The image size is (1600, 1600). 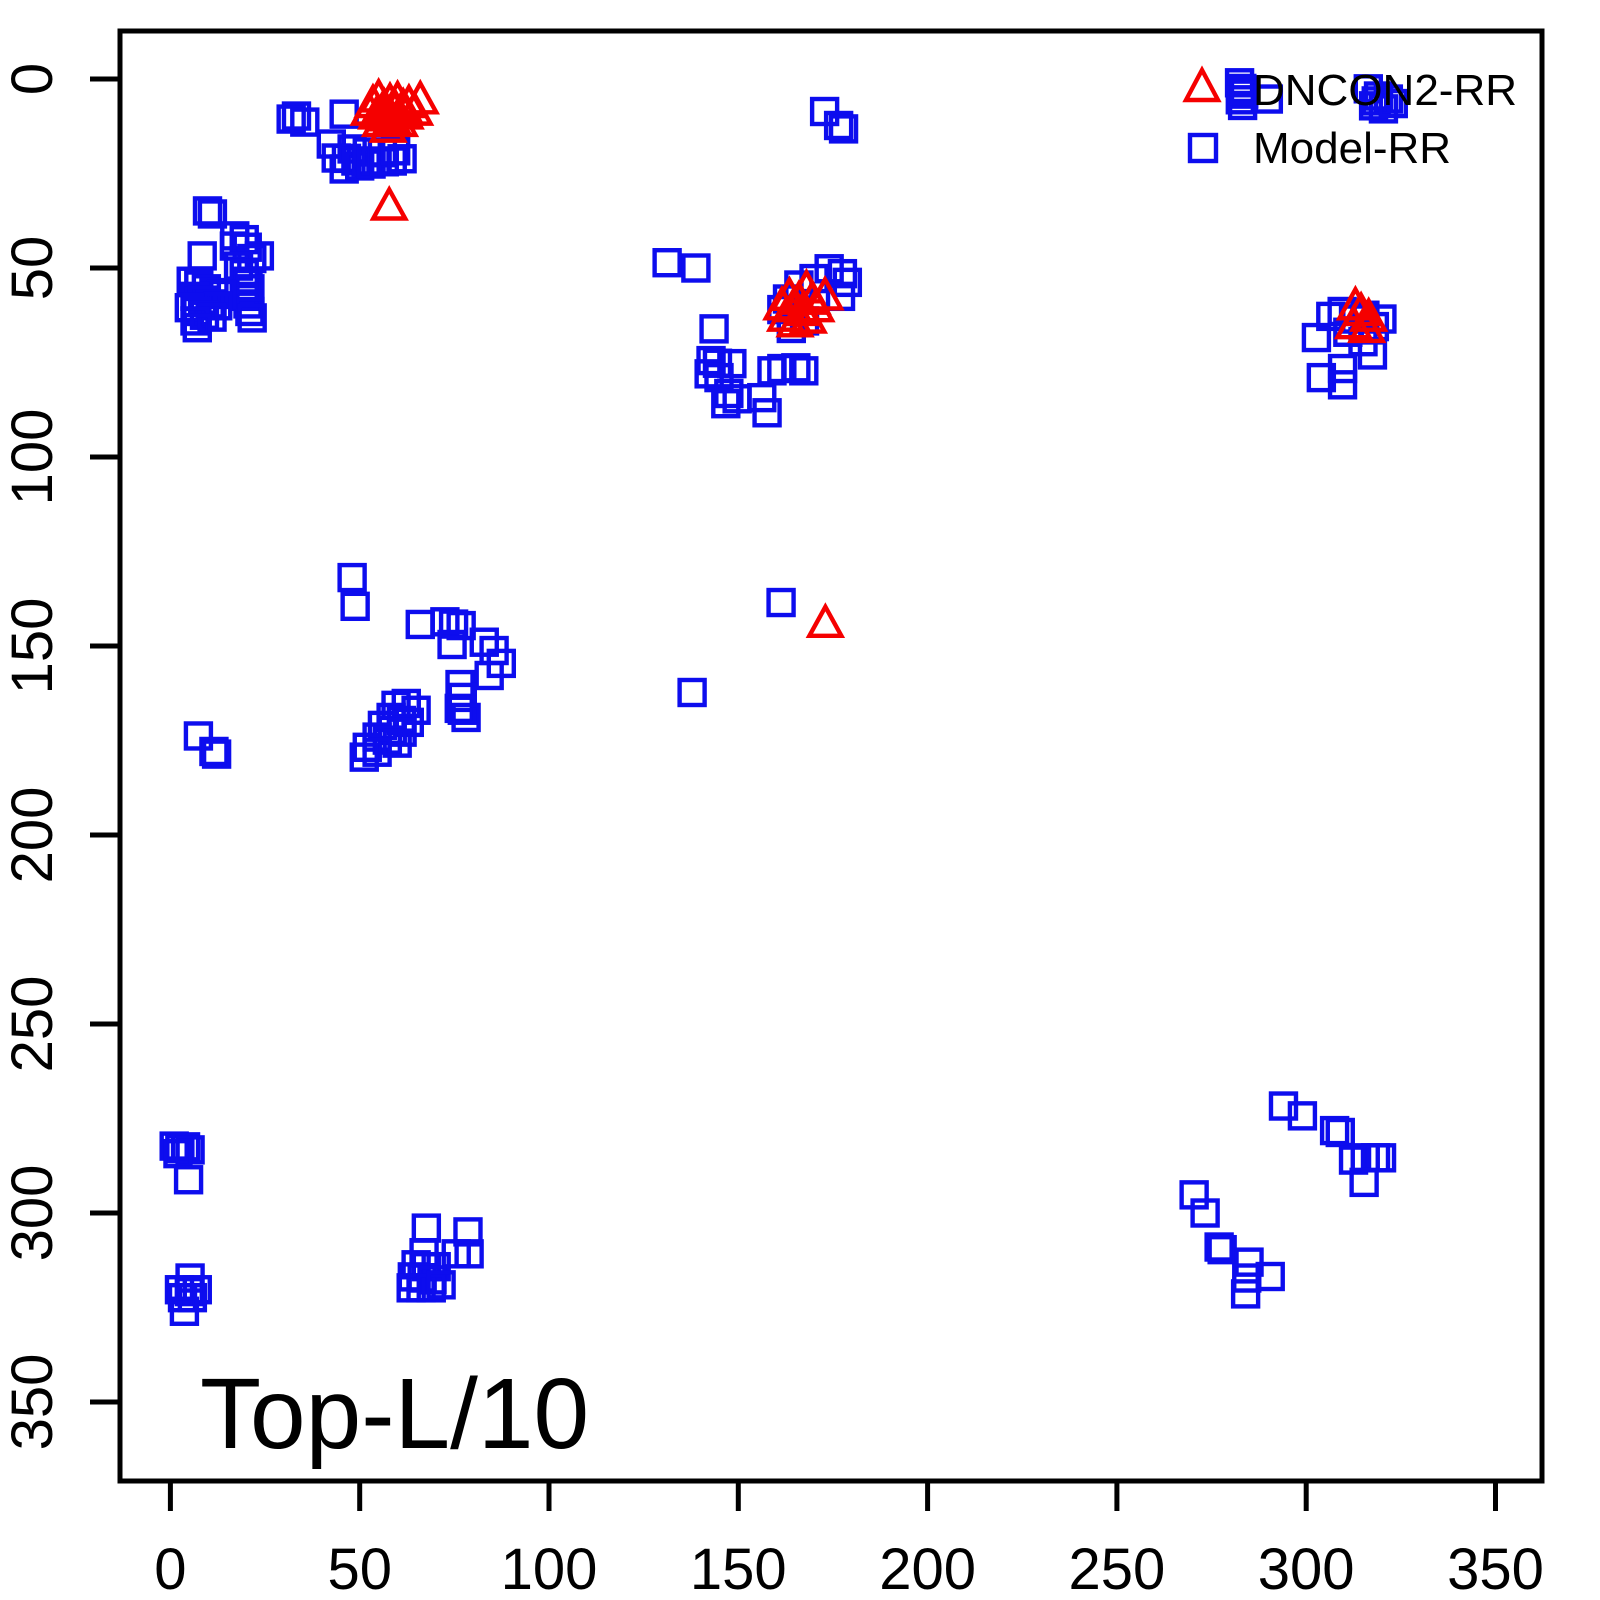 What do you see at coordinates (32, 79) in the screenshot?
I see `y-tick-label: 0` at bounding box center [32, 79].